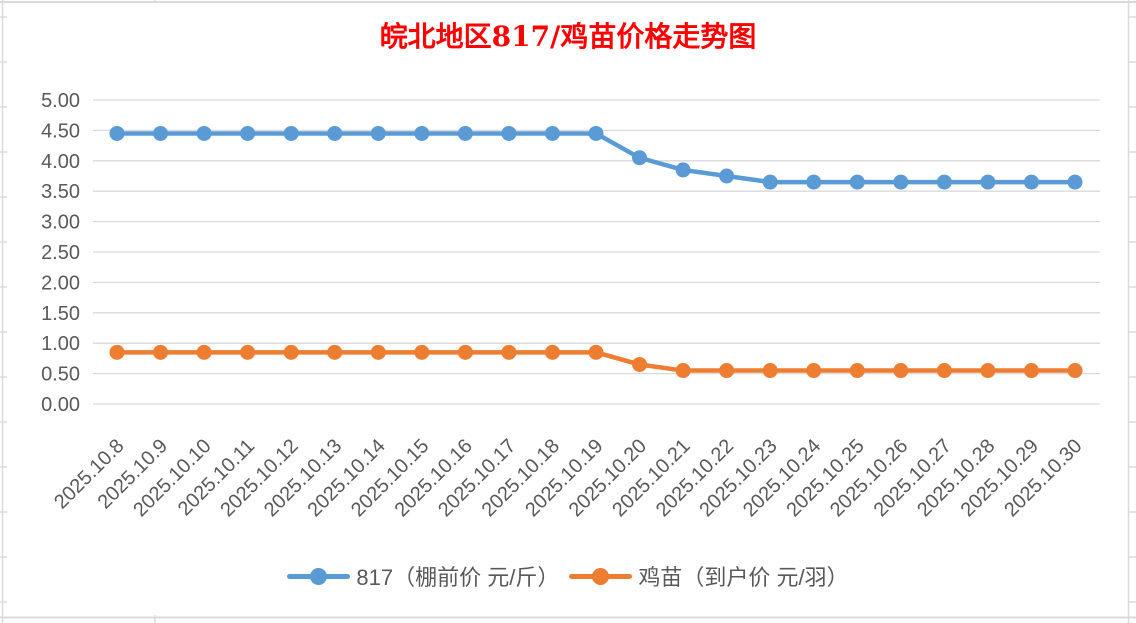 The image size is (1136, 623). What do you see at coordinates (60, 283) in the screenshot?
I see `y-axis-tick-label: 2.00` at bounding box center [60, 283].